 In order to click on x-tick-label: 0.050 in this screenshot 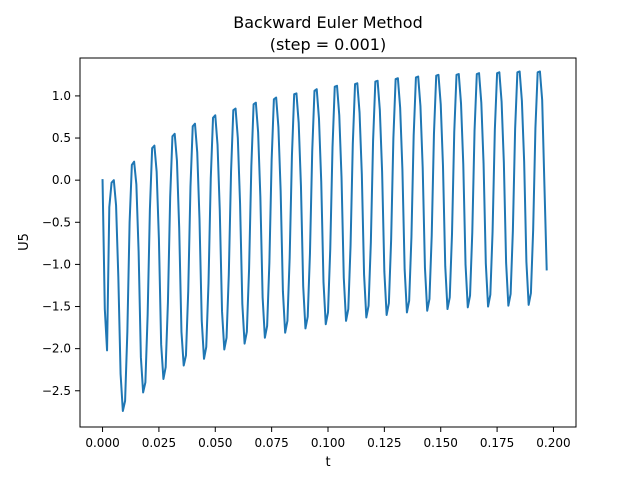, I will do `click(215, 443)`.